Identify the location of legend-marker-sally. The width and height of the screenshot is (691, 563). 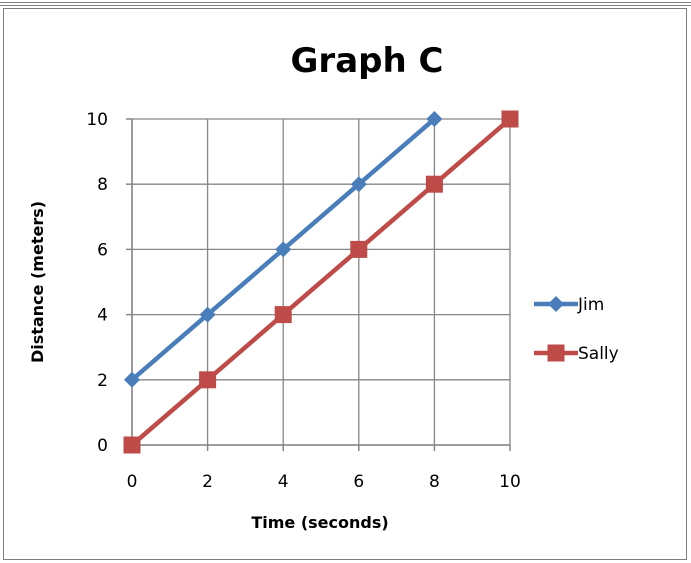
(556, 353).